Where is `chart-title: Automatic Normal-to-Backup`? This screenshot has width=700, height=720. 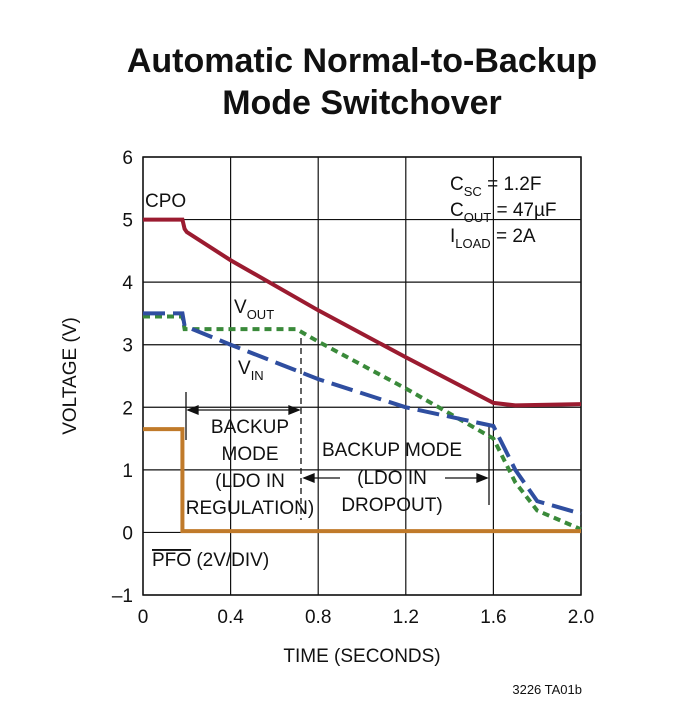 chart-title: Automatic Normal-to-Backup is located at coordinates (362, 61).